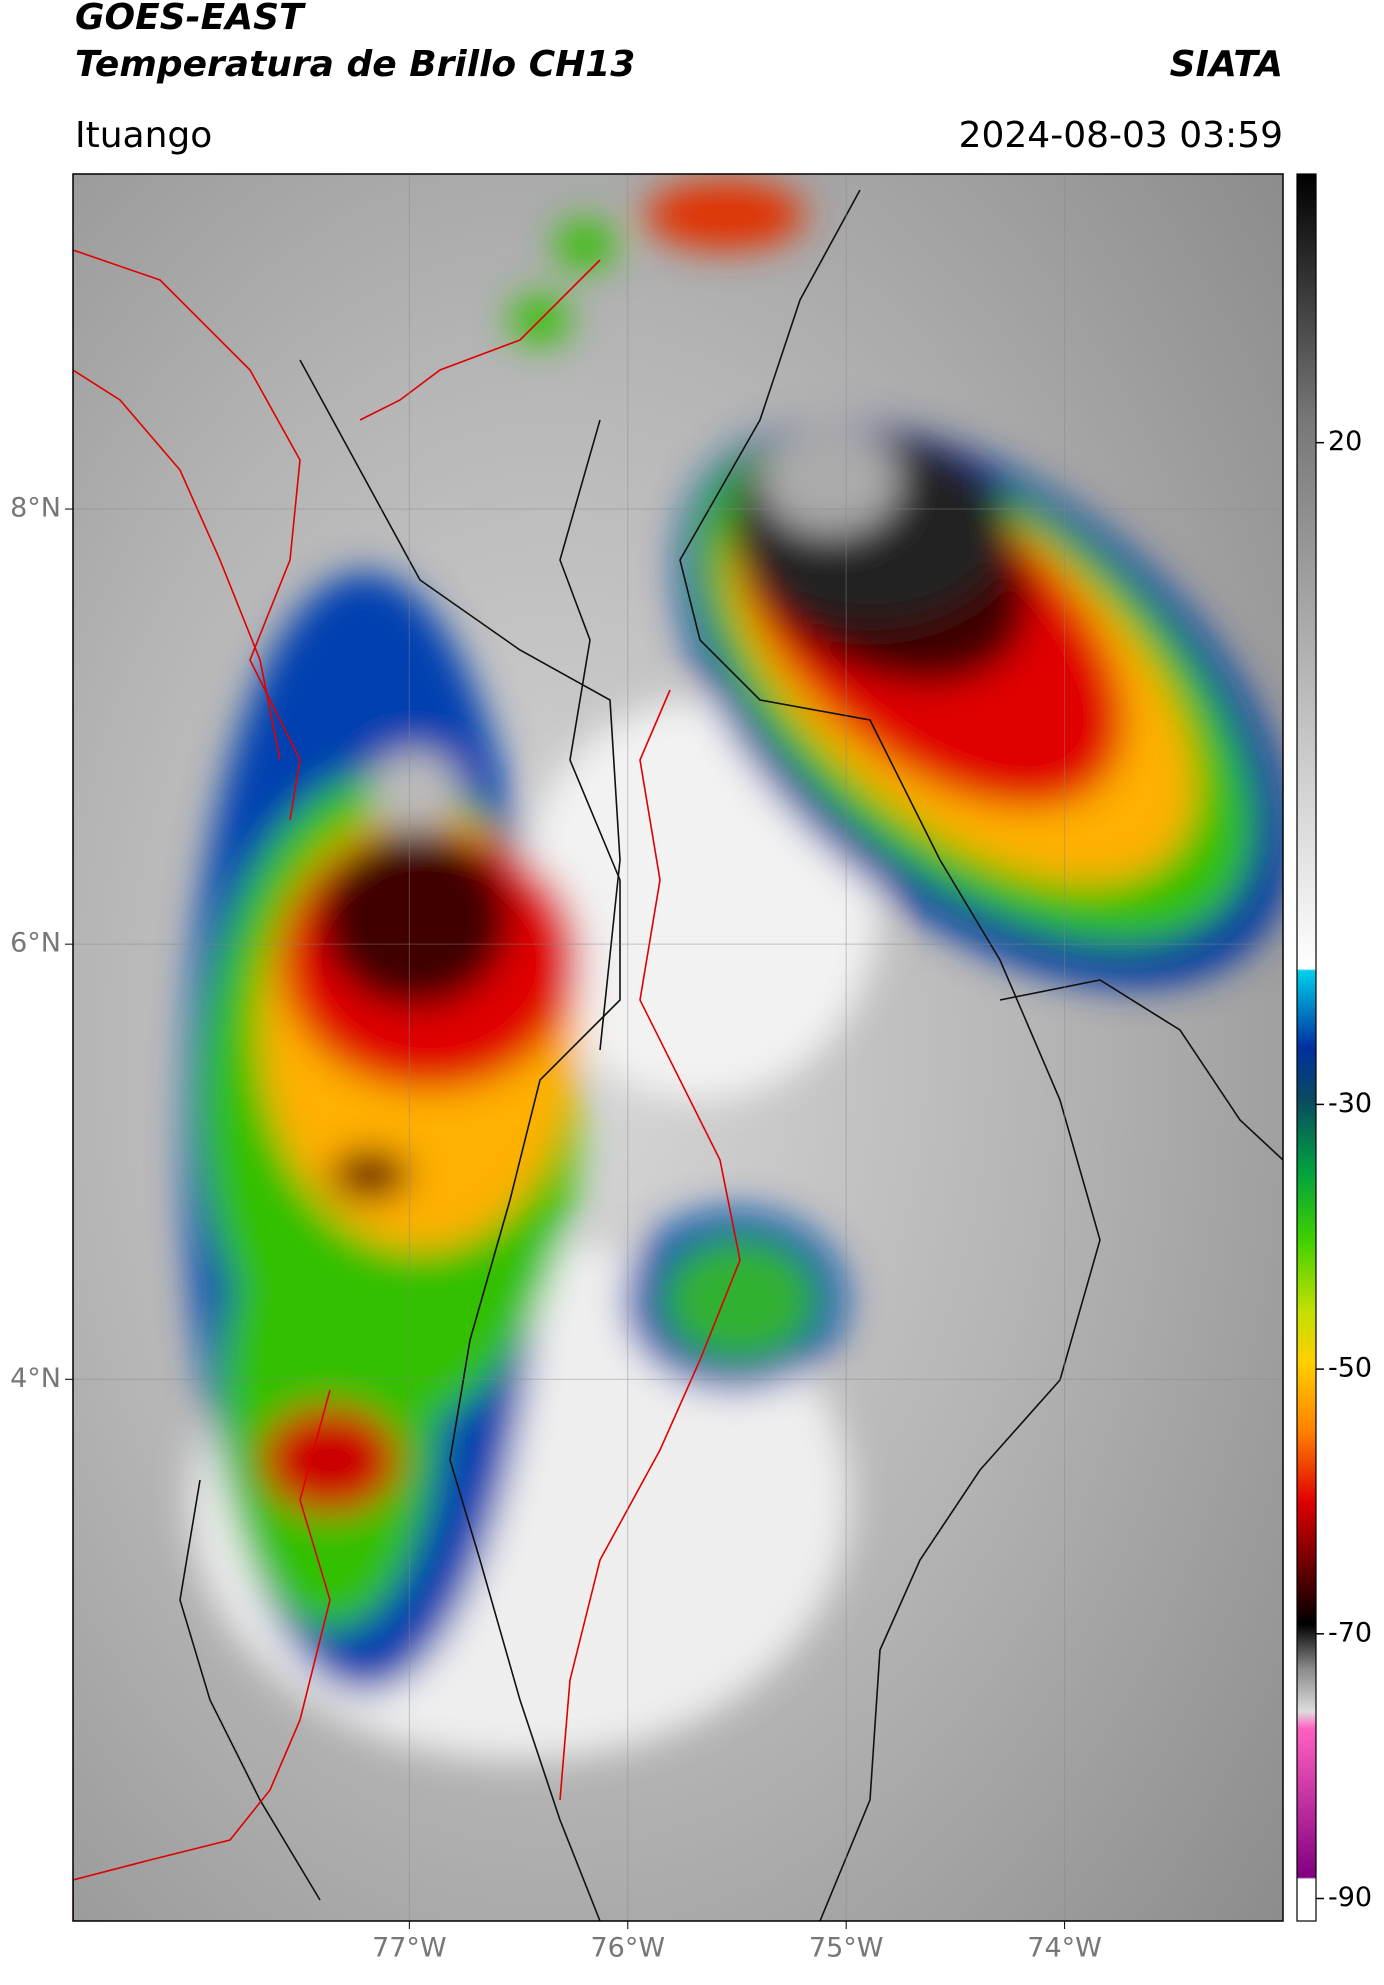  I want to click on x-tick-label: 74°W, so click(1064, 1948).